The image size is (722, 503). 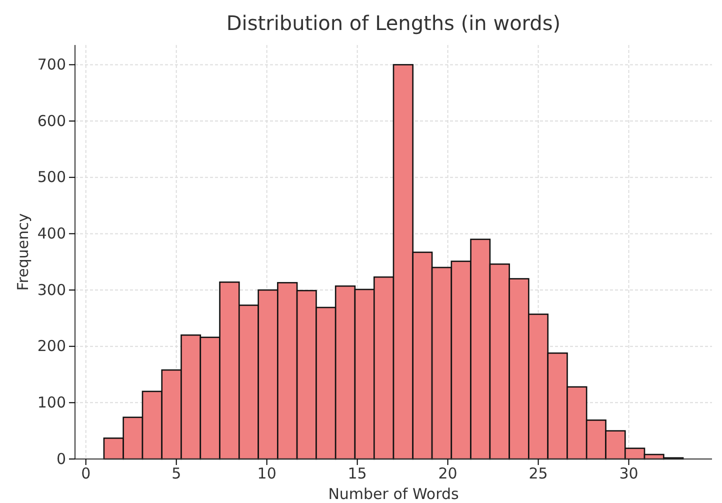 I want to click on x-tick-label: 30, so click(x=628, y=473).